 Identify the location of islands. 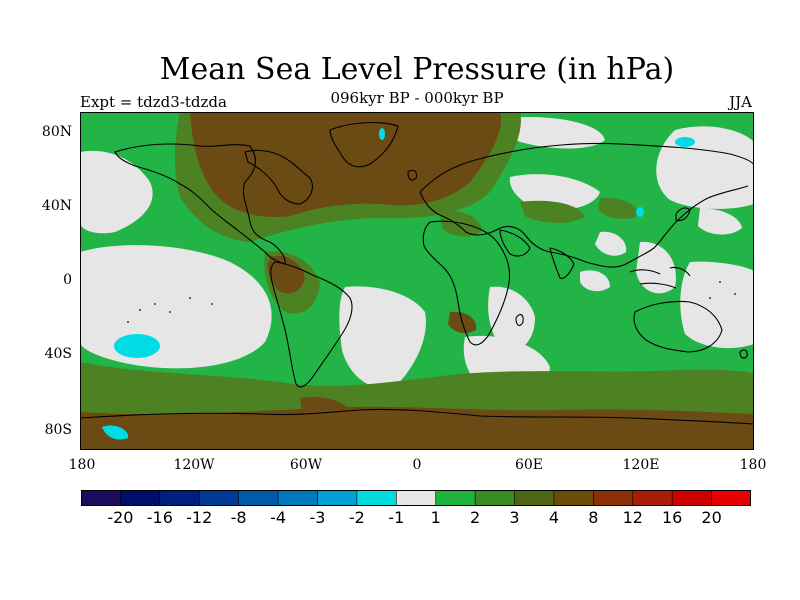
(431, 302).